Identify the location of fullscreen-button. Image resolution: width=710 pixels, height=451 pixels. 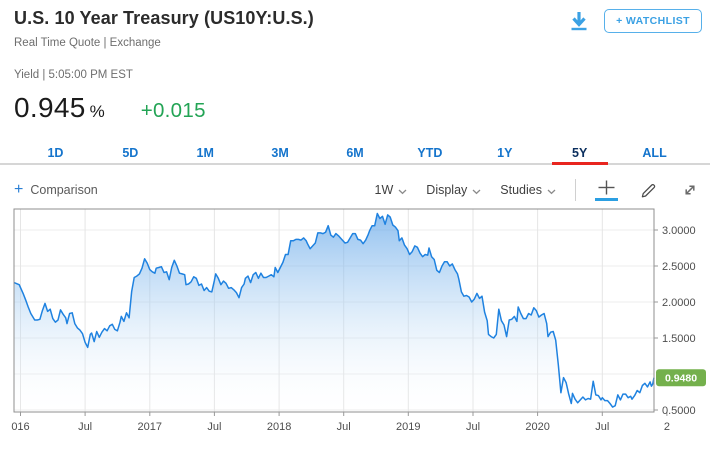
(690, 190).